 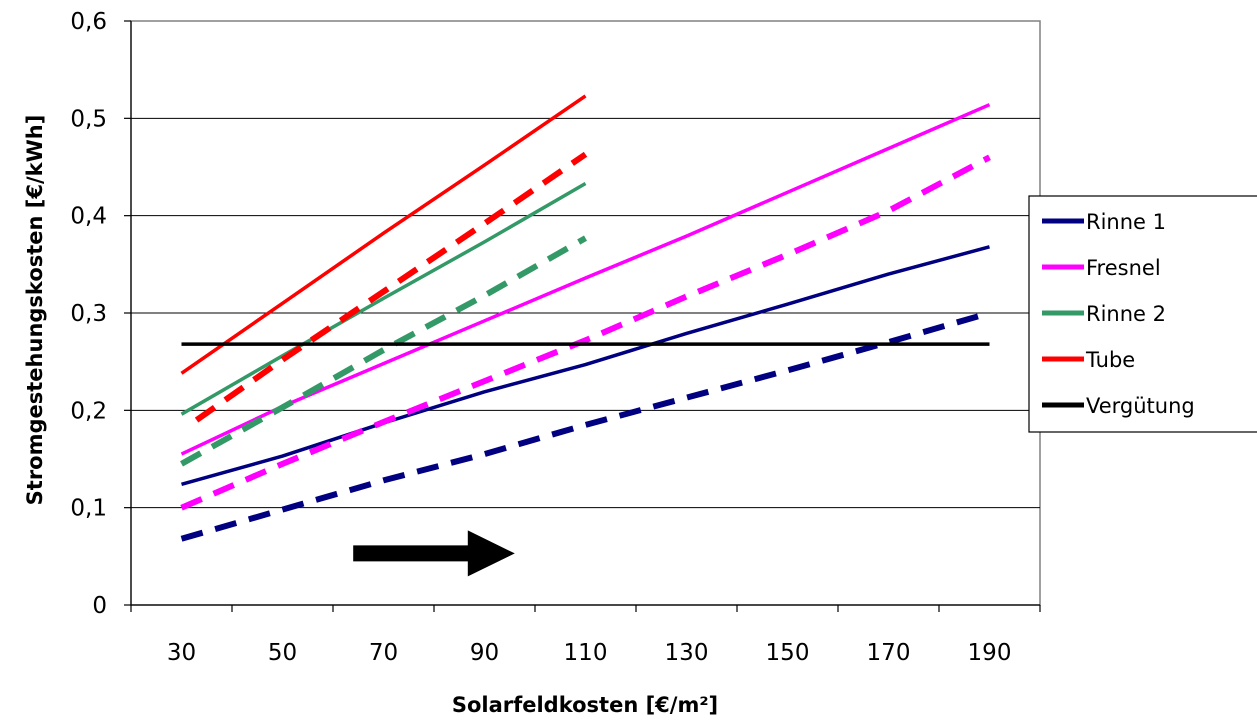 What do you see at coordinates (1123, 268) in the screenshot?
I see `legend-label: Fresnel` at bounding box center [1123, 268].